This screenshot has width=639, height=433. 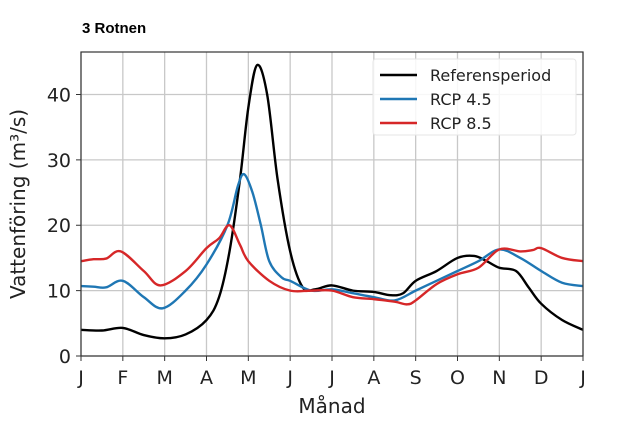 I want to click on y-tick-label: 20, so click(x=59, y=226).